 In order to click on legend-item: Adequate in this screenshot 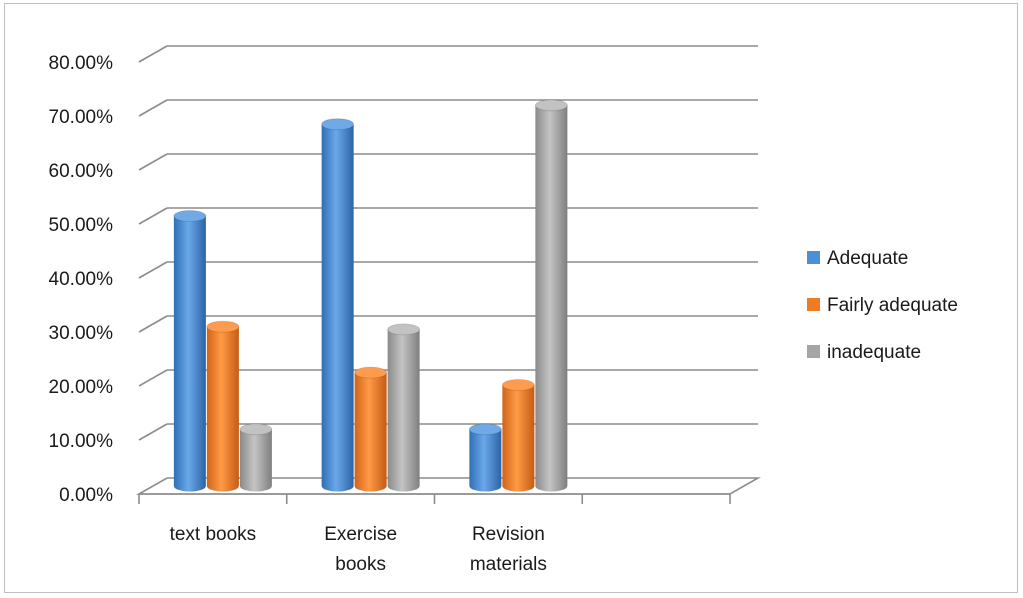, I will do `click(857, 258)`.